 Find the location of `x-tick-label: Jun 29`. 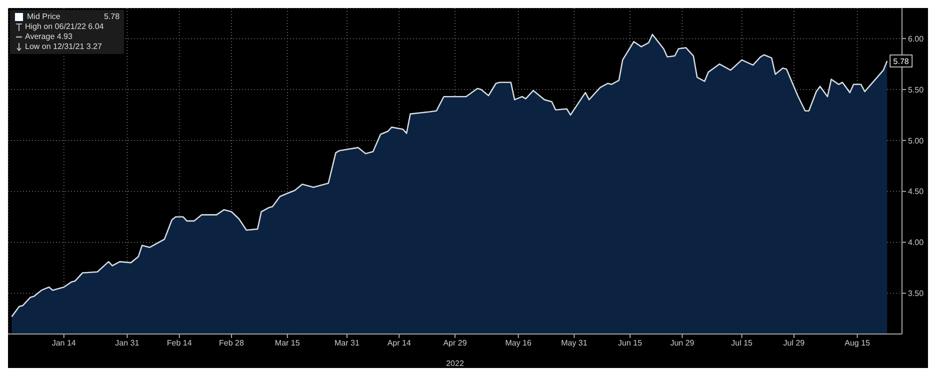

x-tick-label: Jun 29 is located at coordinates (682, 343).